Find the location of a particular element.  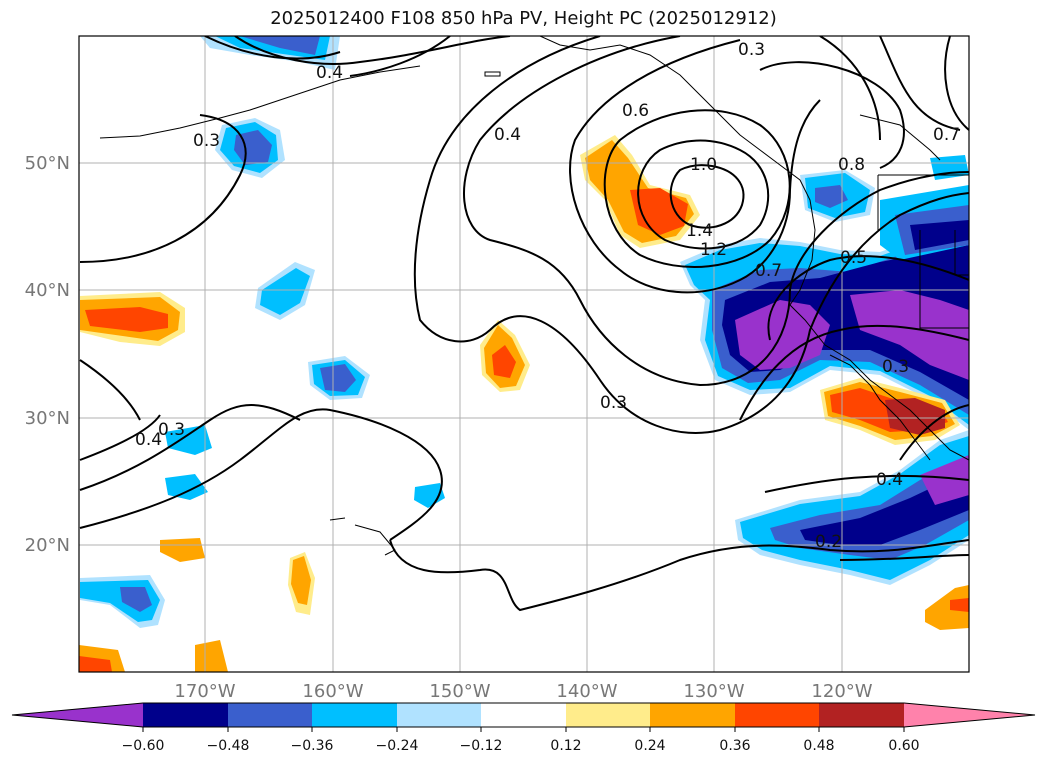

lat-label: 20°N is located at coordinates (47, 545).